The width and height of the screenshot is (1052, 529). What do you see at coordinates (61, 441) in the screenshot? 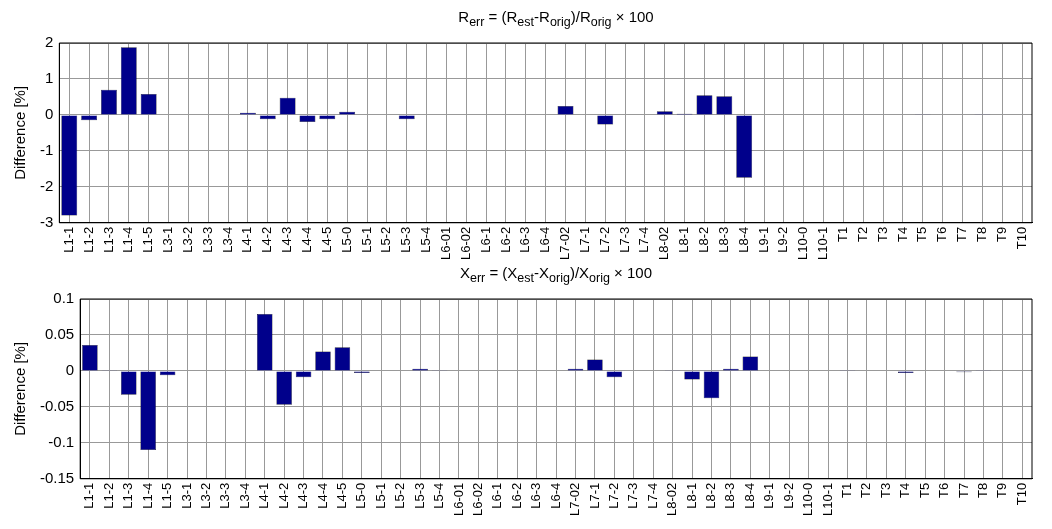
I see `y-tick-label: -0.1` at bounding box center [61, 441].